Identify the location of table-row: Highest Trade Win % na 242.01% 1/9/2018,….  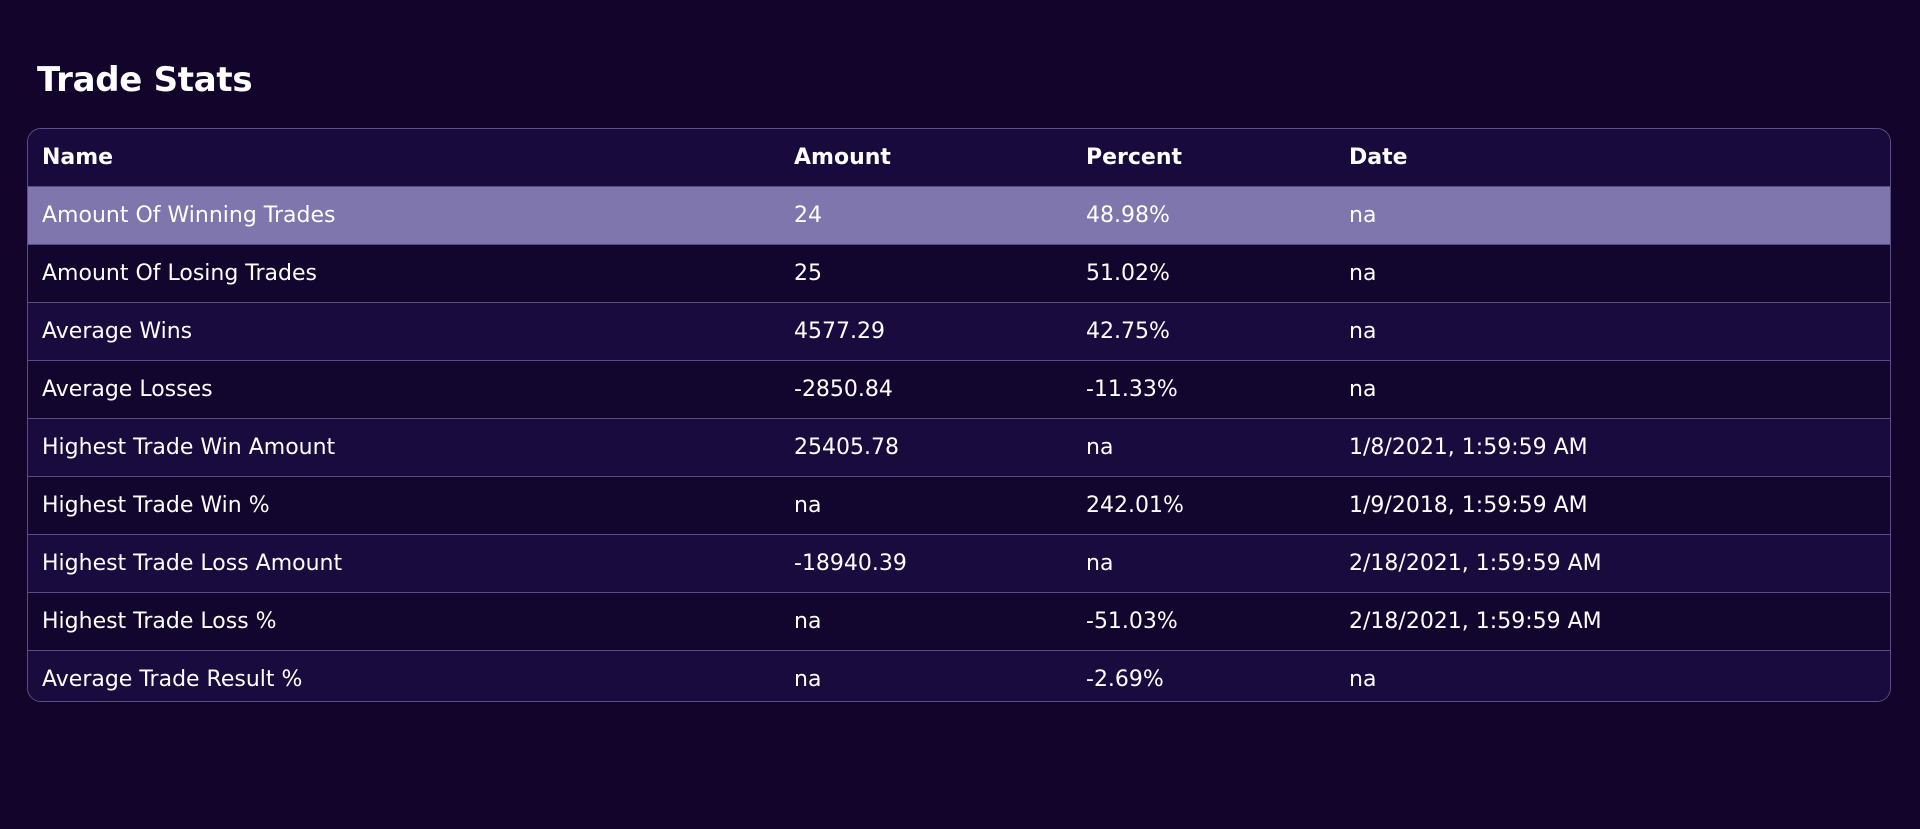
(959, 505).